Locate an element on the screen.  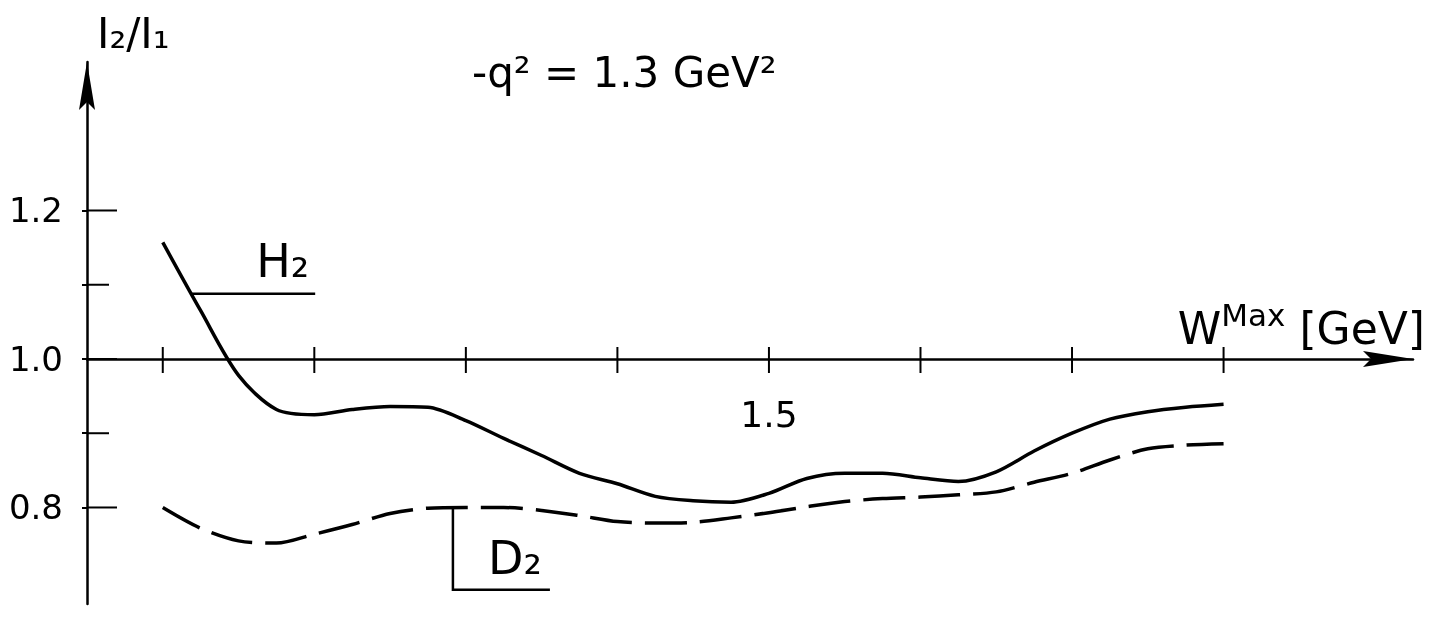
y-tick-label: 0.8 is located at coordinates (35, 507).